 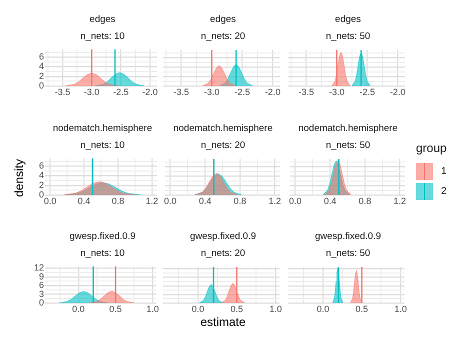 What do you see at coordinates (41, 276) in the screenshot?
I see `y-tick-label: 9` at bounding box center [41, 276].